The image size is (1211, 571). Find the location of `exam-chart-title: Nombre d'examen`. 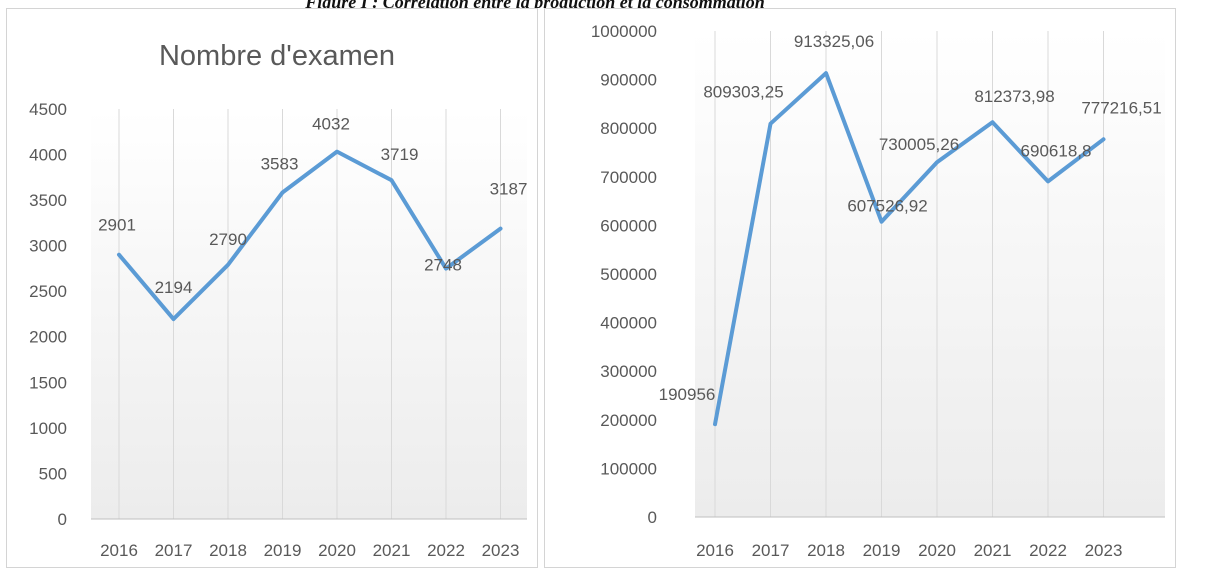

exam-chart-title: Nombre d'examen is located at coordinates (277, 56).